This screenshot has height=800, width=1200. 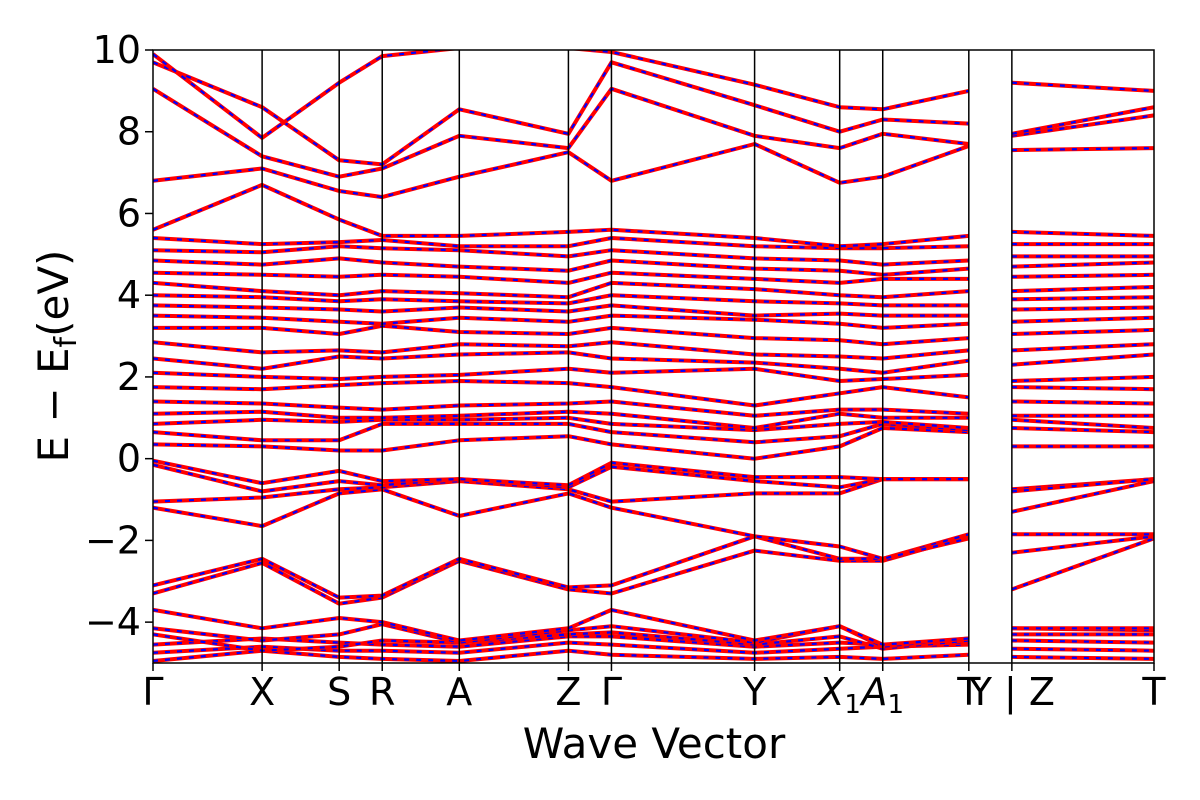 I want to click on ytick-label-4: 4, so click(x=129, y=295).